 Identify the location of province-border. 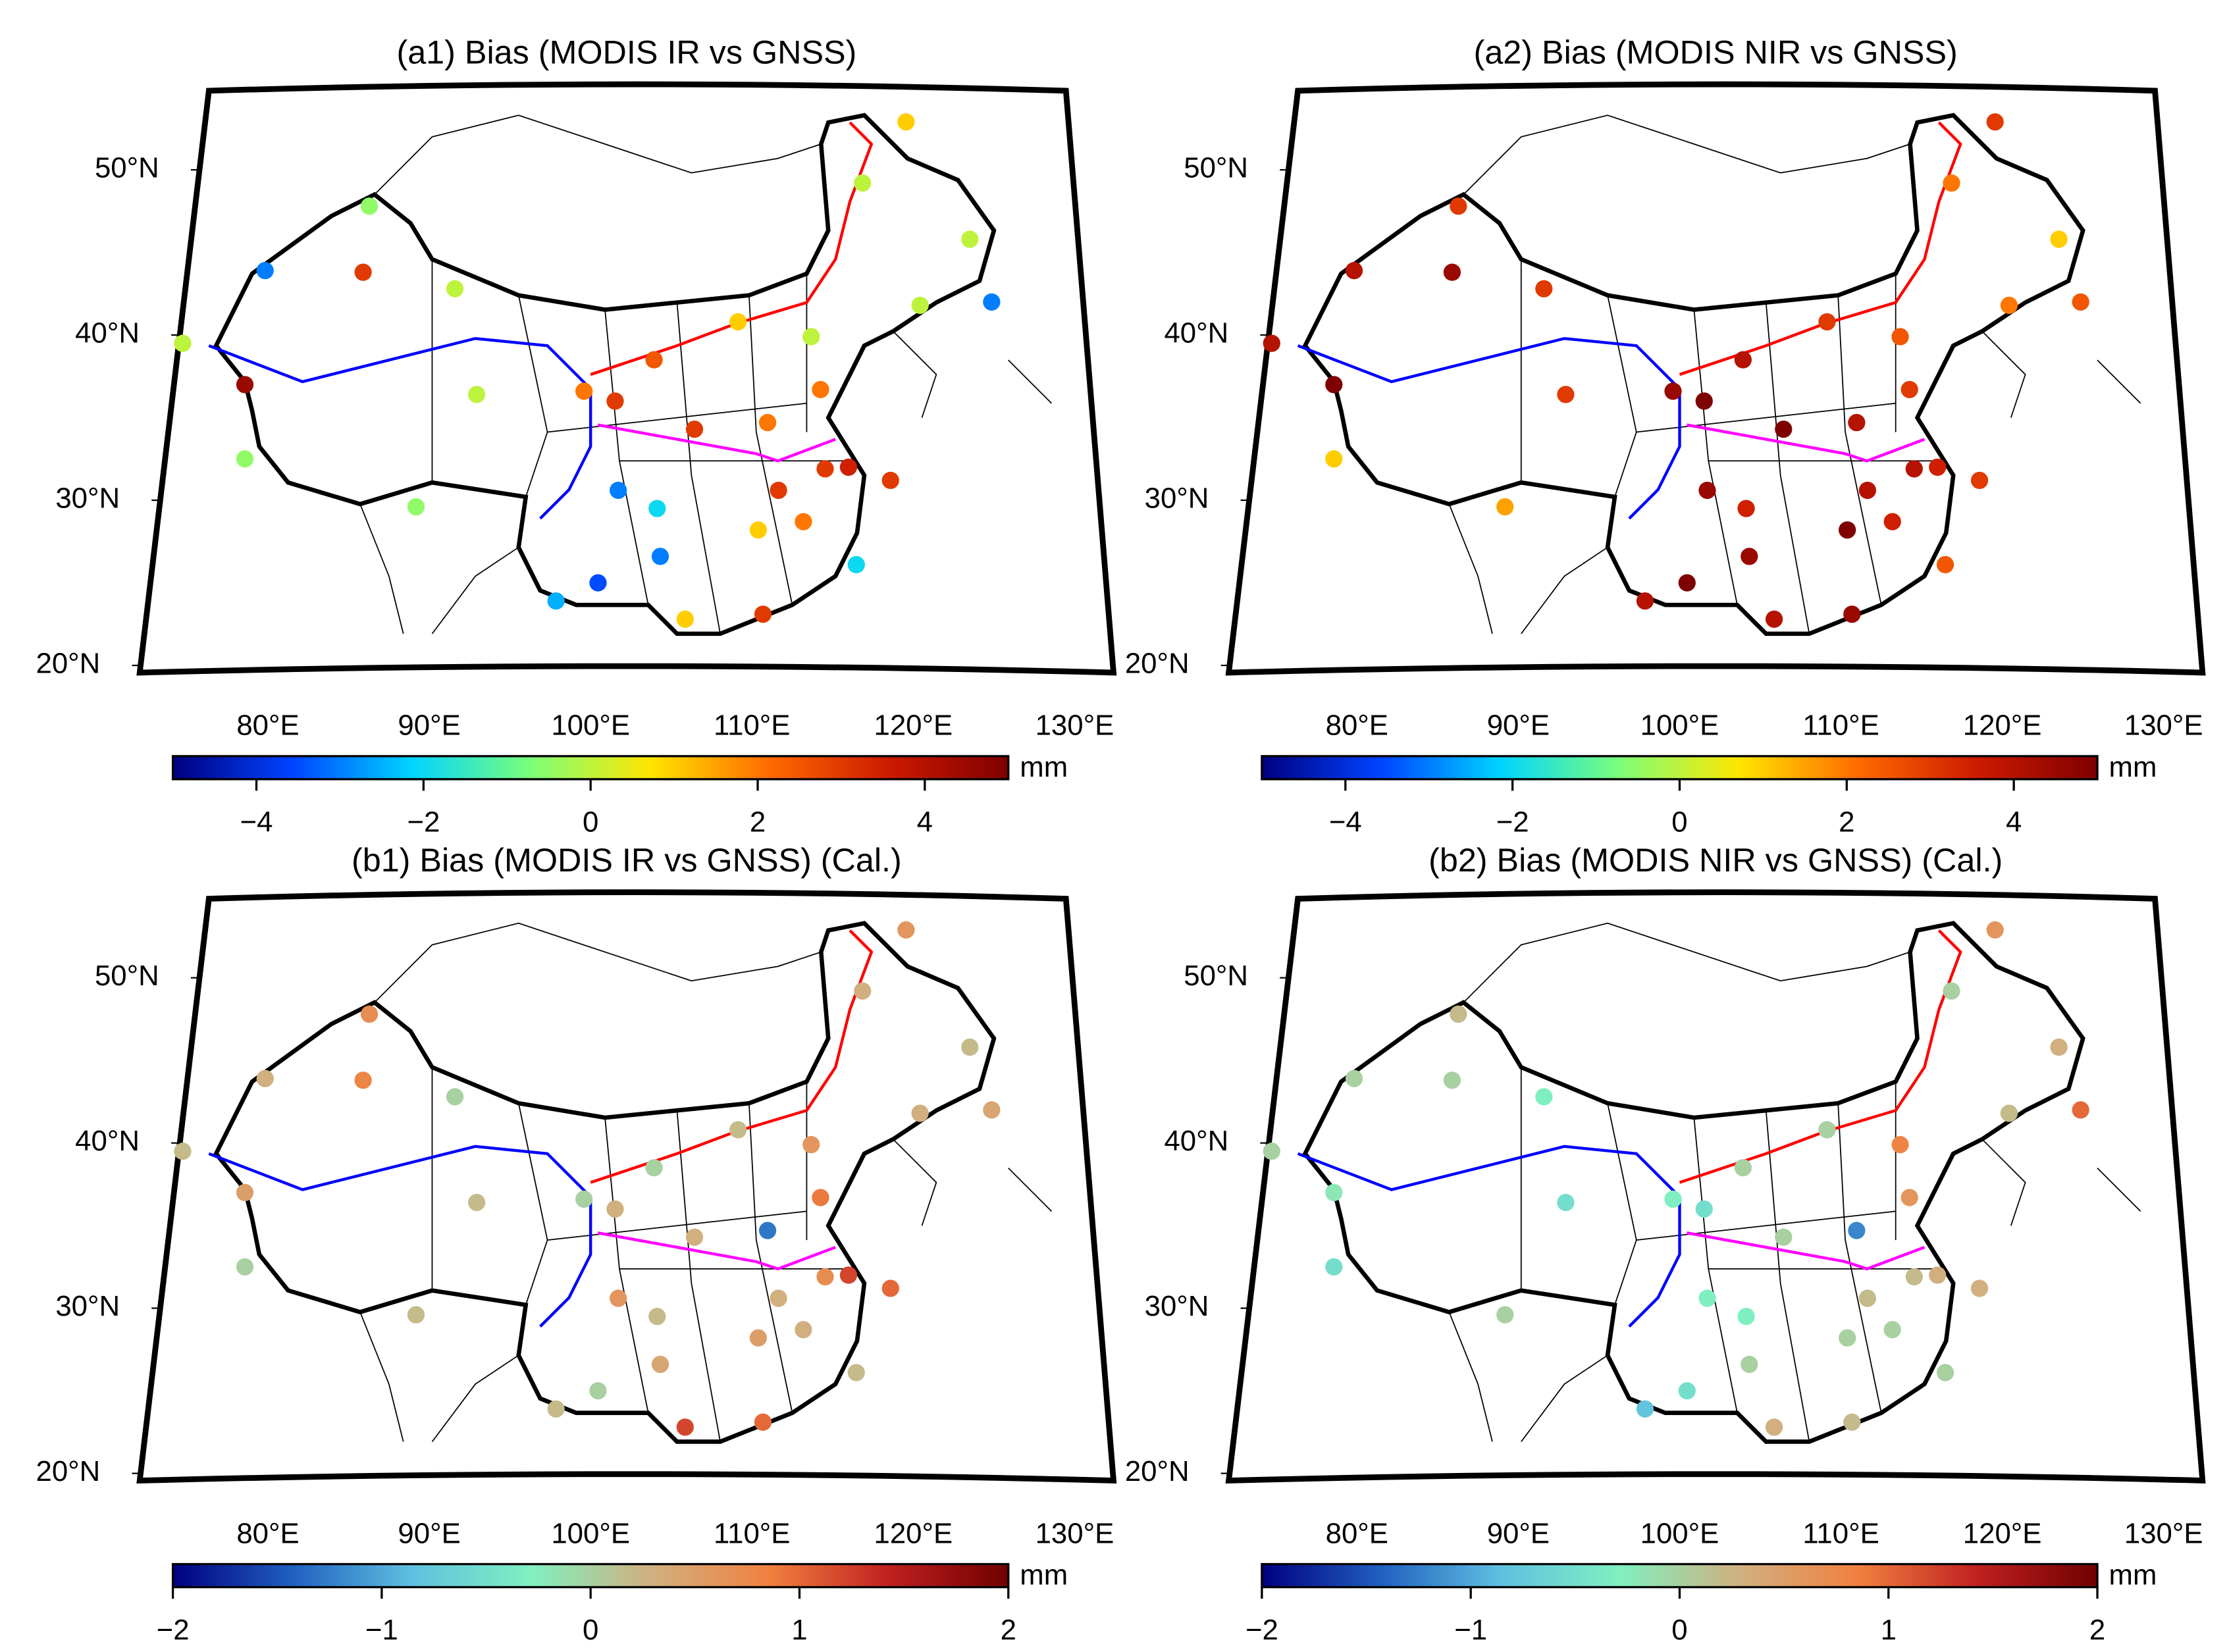
(1729, 446).